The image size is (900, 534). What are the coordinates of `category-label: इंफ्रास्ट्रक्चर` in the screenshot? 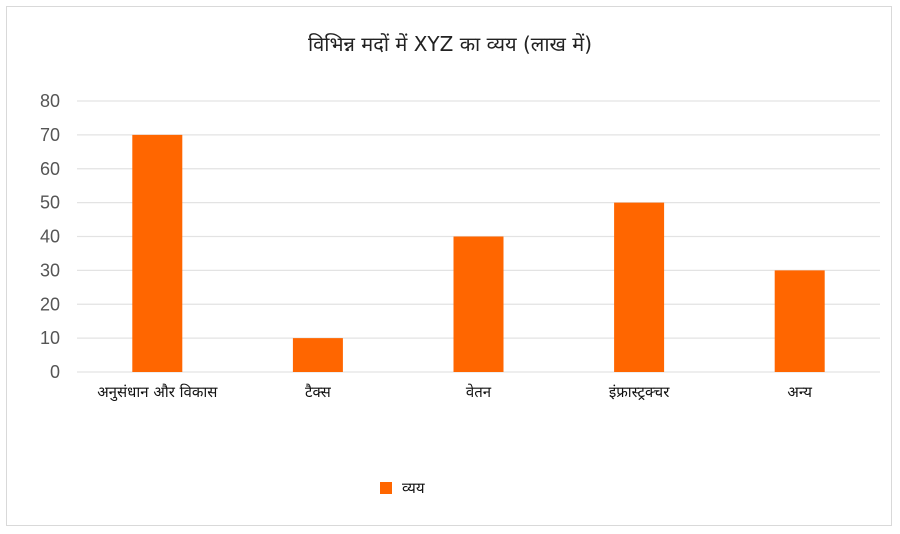 It's located at (639, 392).